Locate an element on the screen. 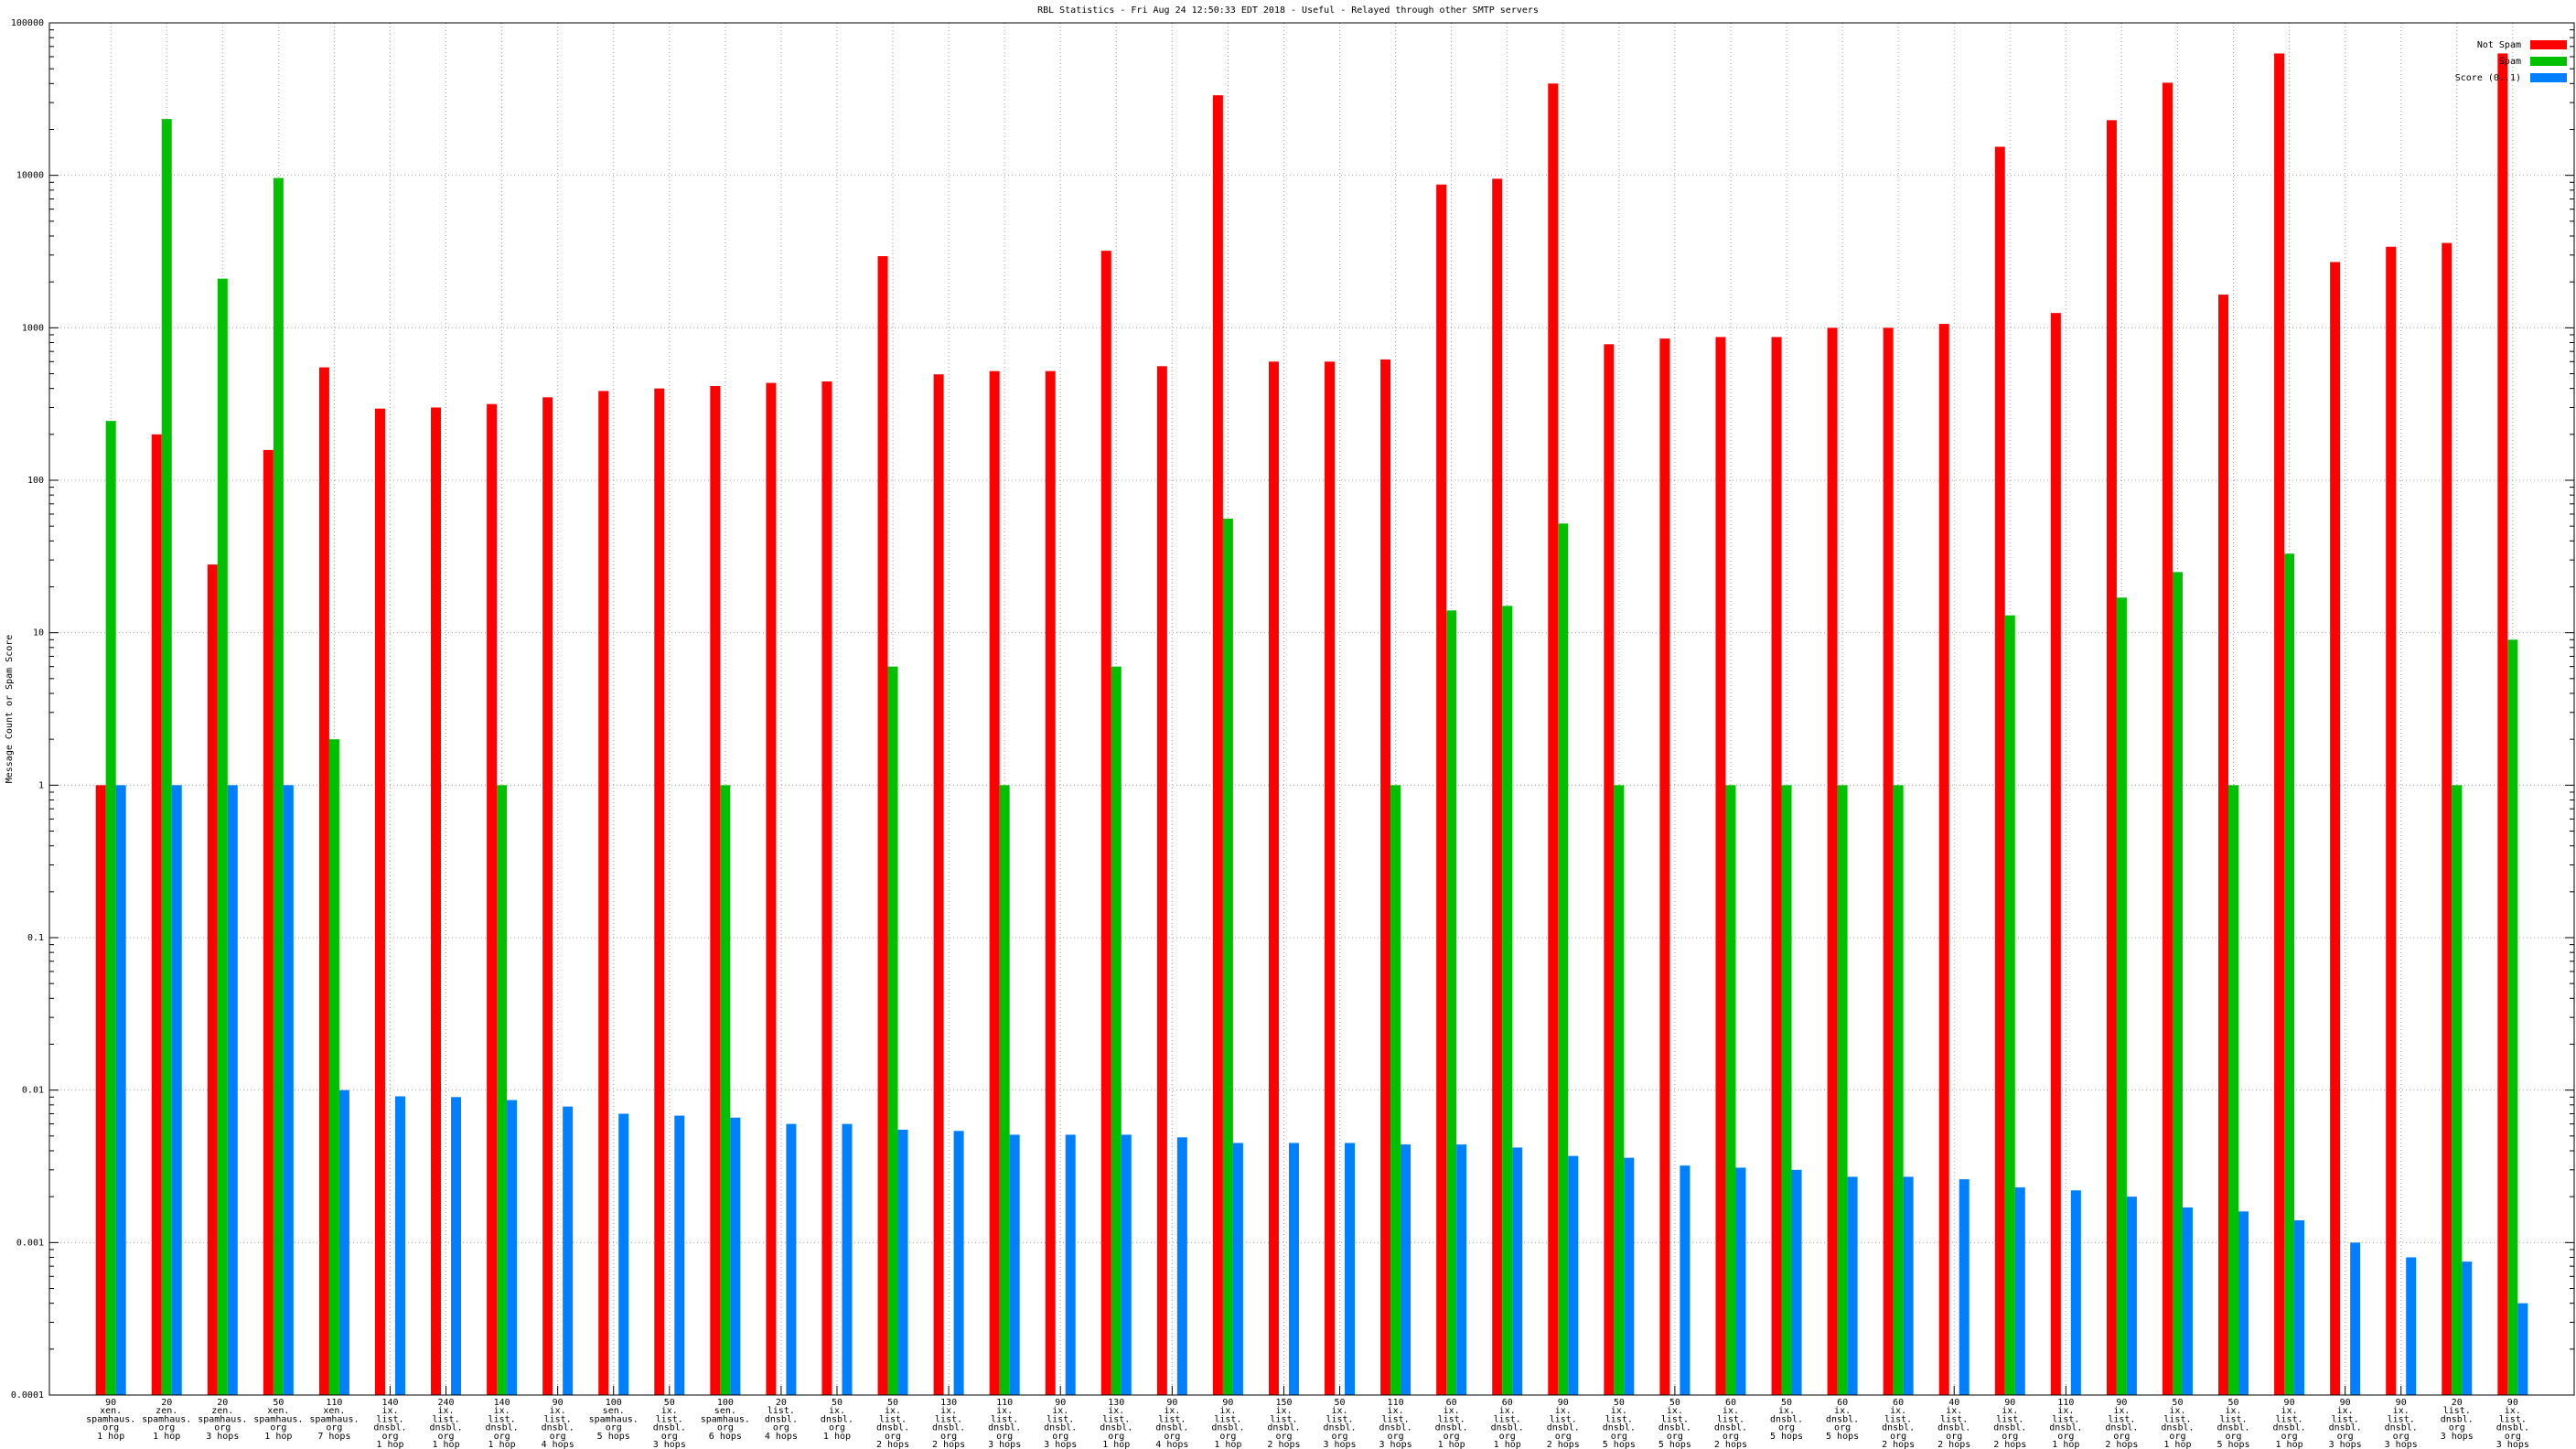 This screenshot has width=2576, height=1449. y-tick-label: 1000 is located at coordinates (33, 328).